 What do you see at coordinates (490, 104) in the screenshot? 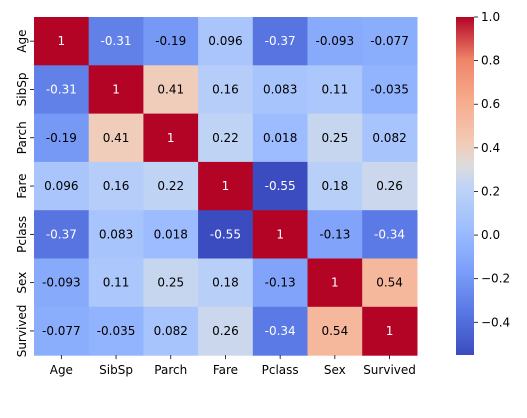
I see `colorbar-tick-label: 0.6` at bounding box center [490, 104].